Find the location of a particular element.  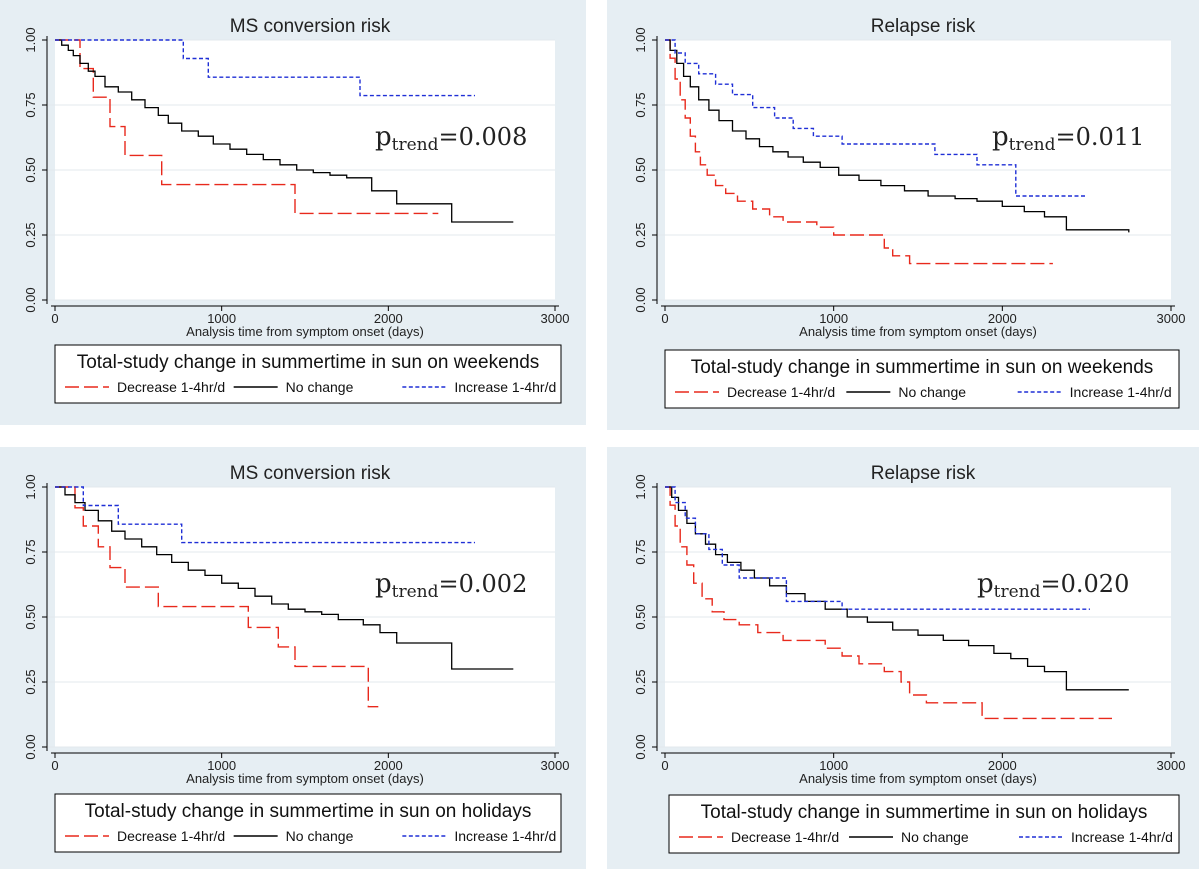

p-trend-label: ptrend=0.011 is located at coordinates (1068, 138).